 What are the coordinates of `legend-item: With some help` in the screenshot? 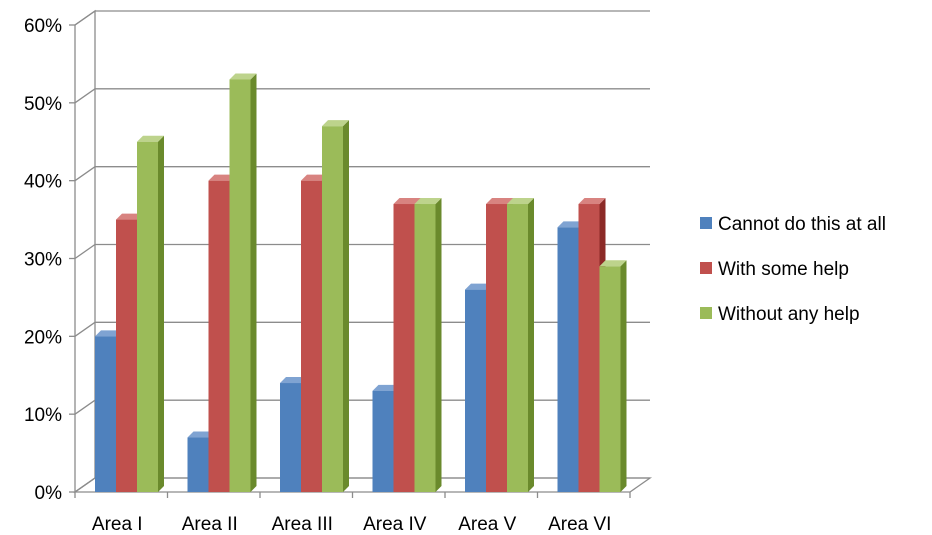 It's located at (774, 269).